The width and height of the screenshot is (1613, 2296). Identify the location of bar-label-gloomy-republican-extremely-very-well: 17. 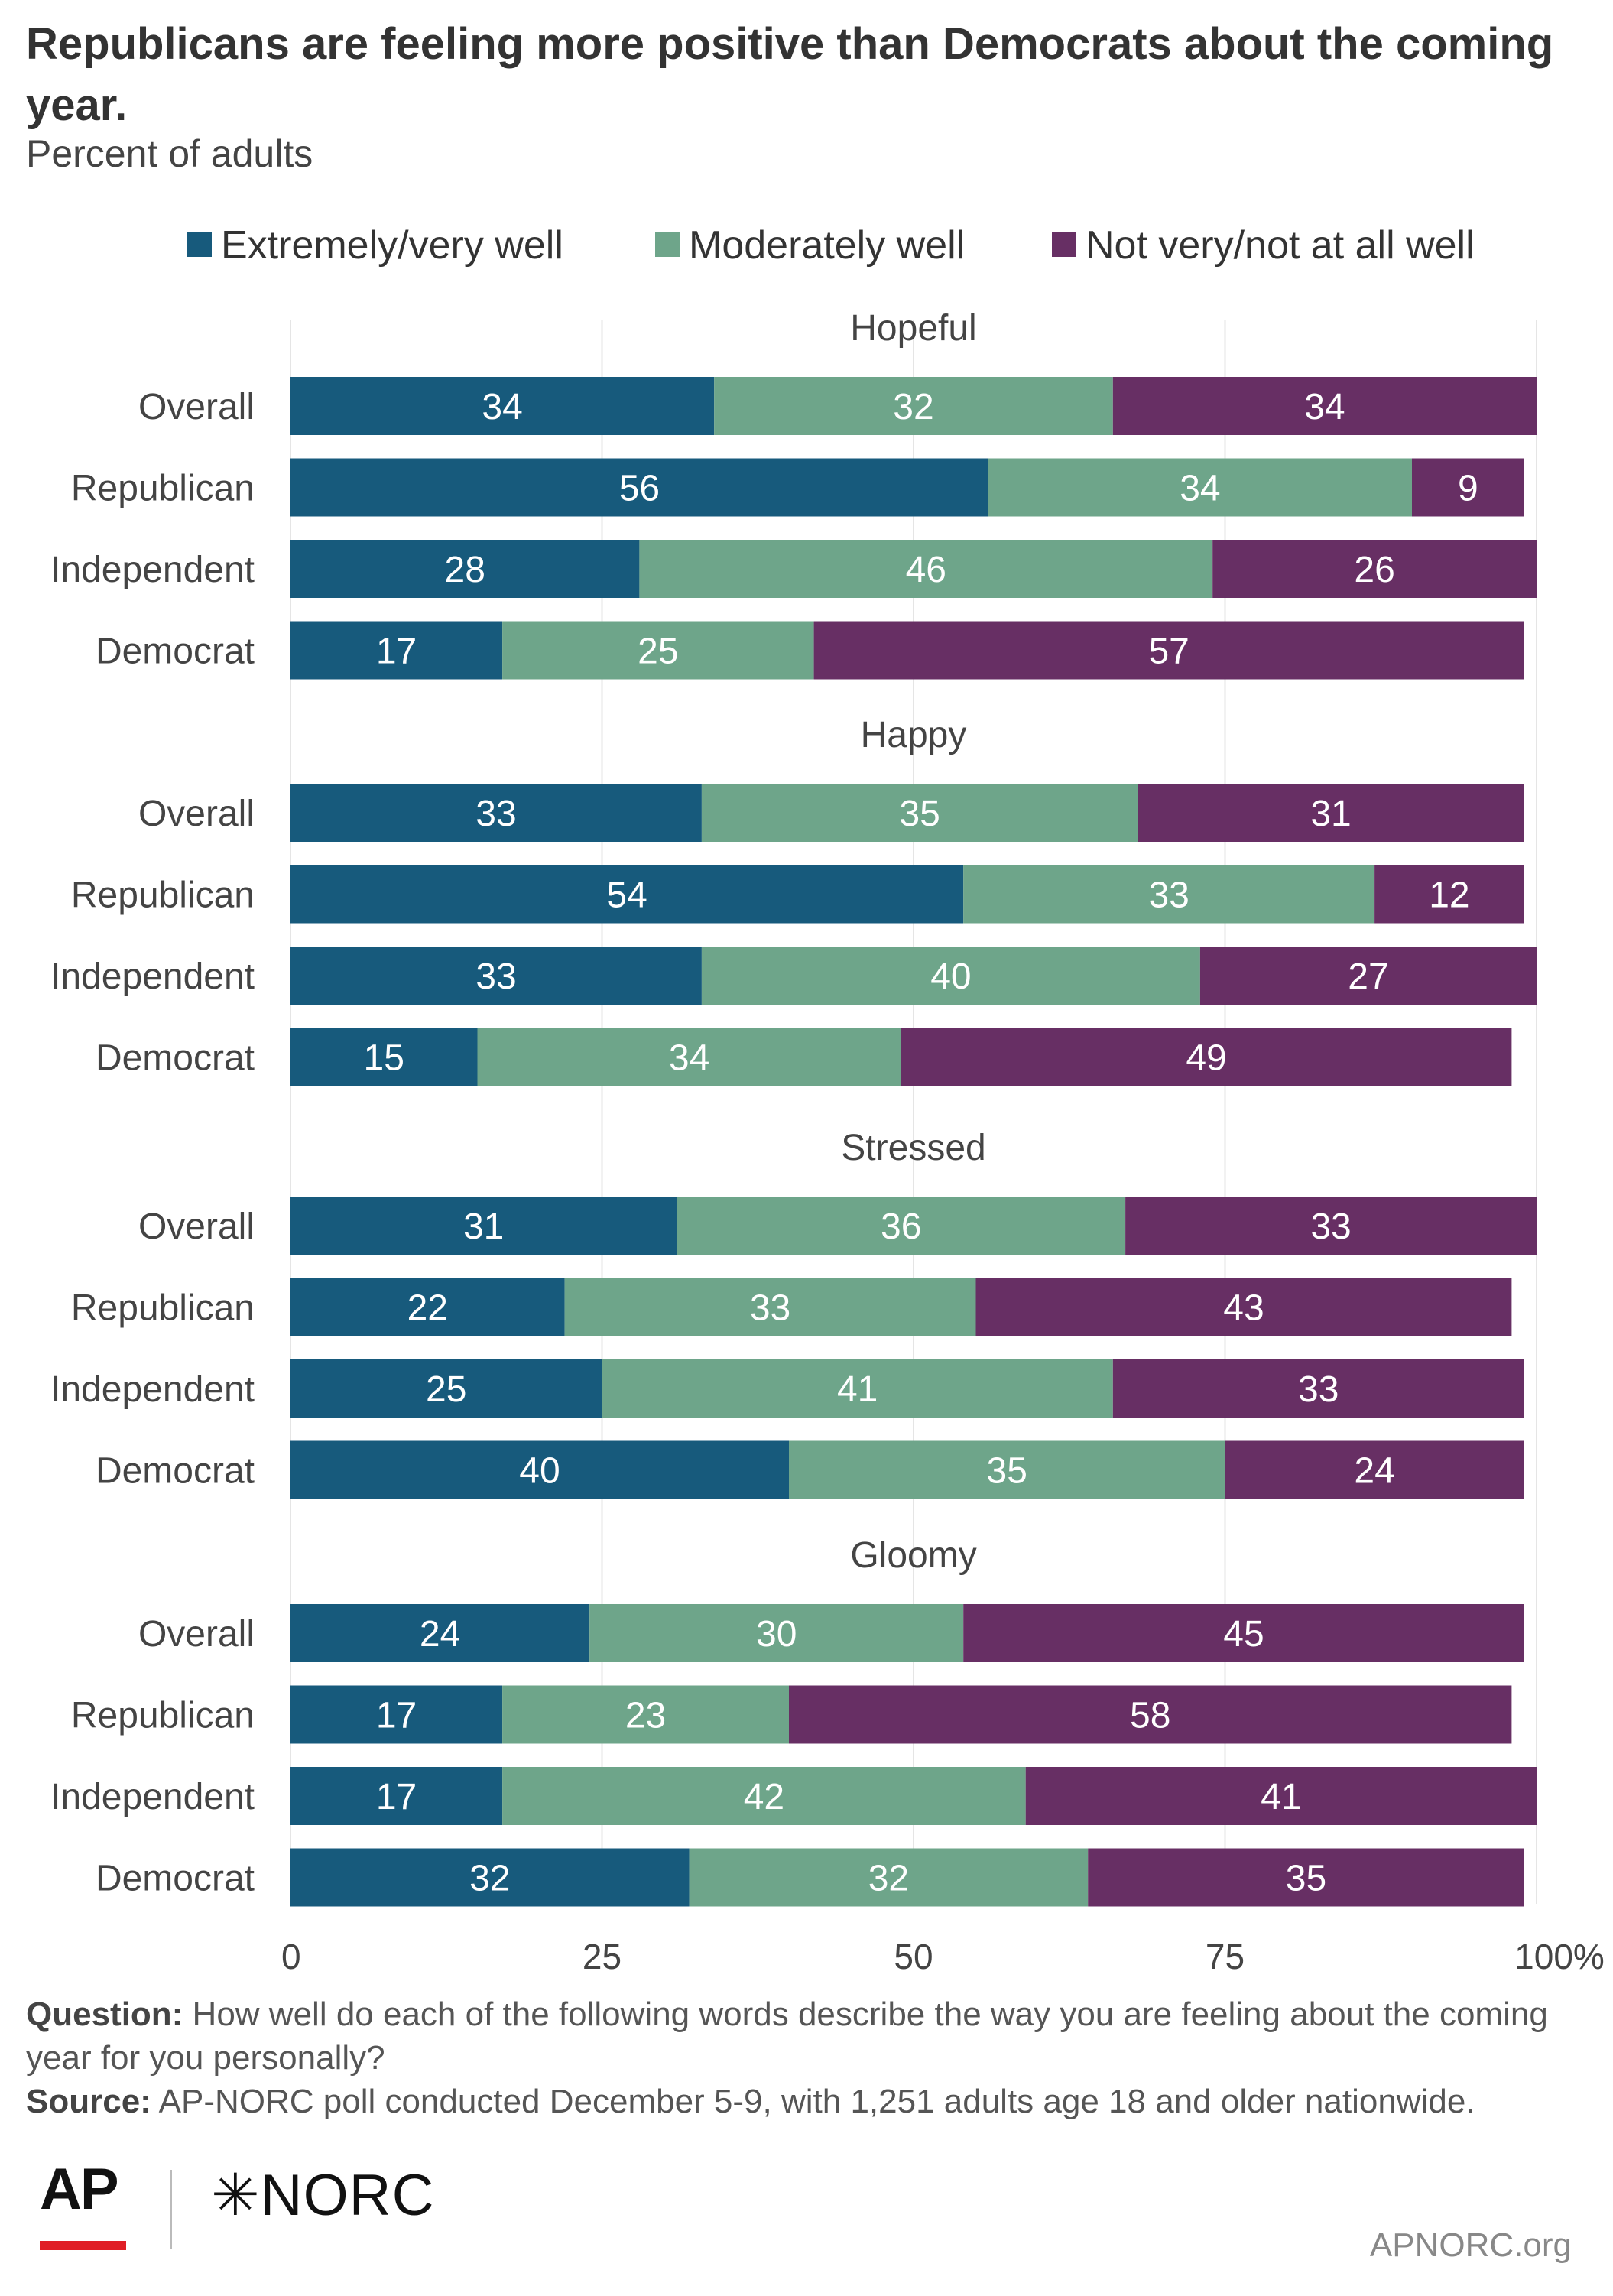
(396, 1716).